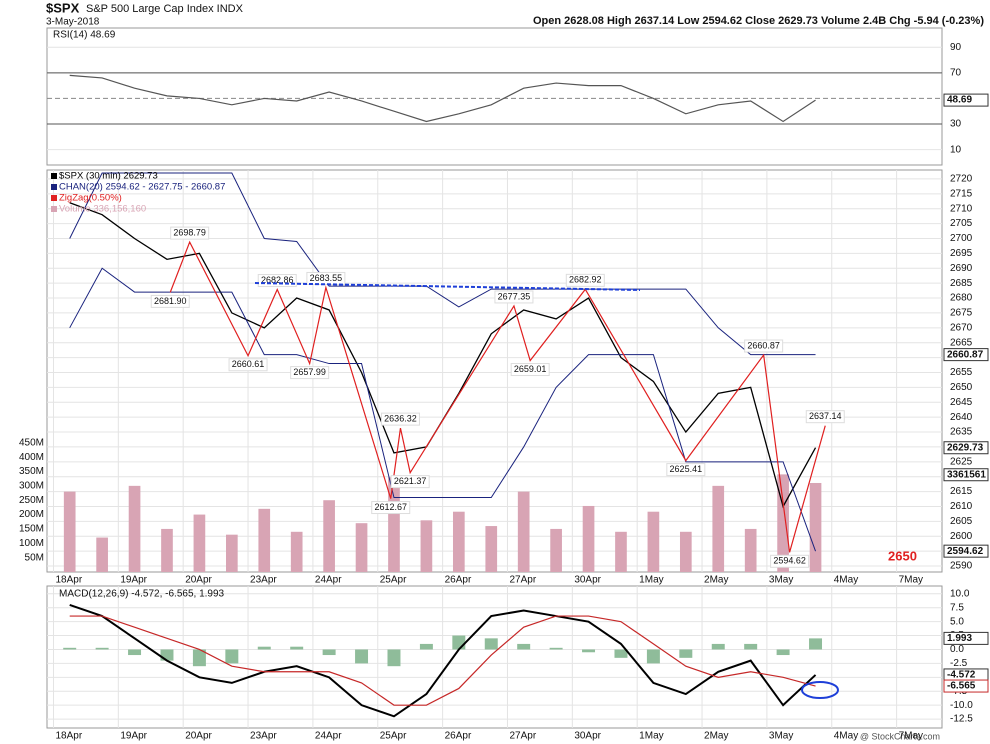  Describe the element at coordinates (961, 179) in the screenshot. I see `y-tick-label: 2720` at that location.